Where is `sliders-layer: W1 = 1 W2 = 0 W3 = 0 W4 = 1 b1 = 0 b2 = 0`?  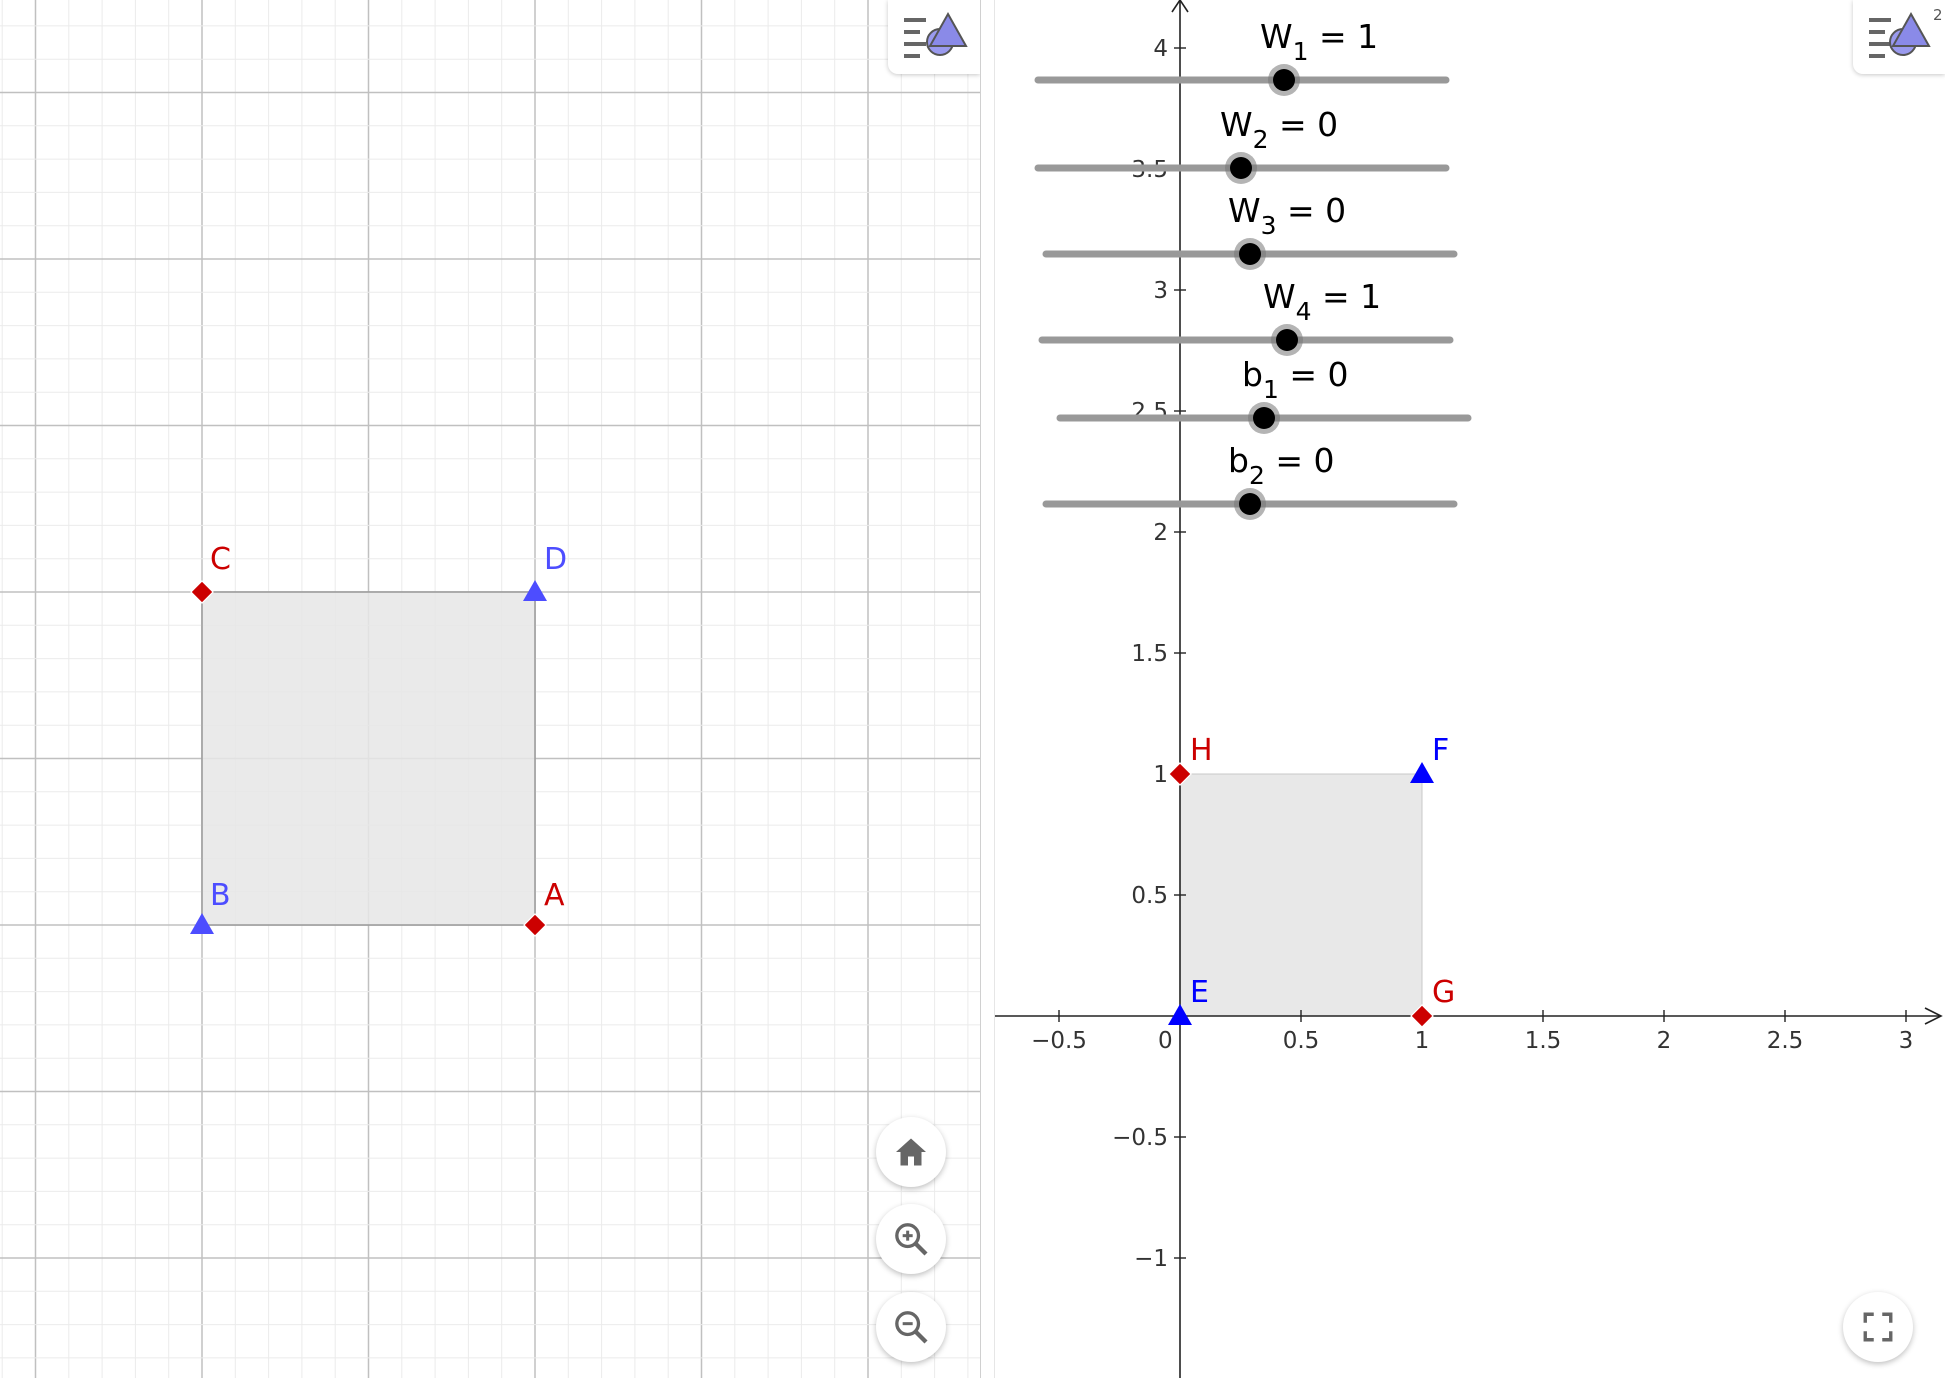
sliders-layer: W1 = 1 W2 = 0 W3 = 0 W4 = 1 b1 = 0 b2 = 0 is located at coordinates (1253, 268).